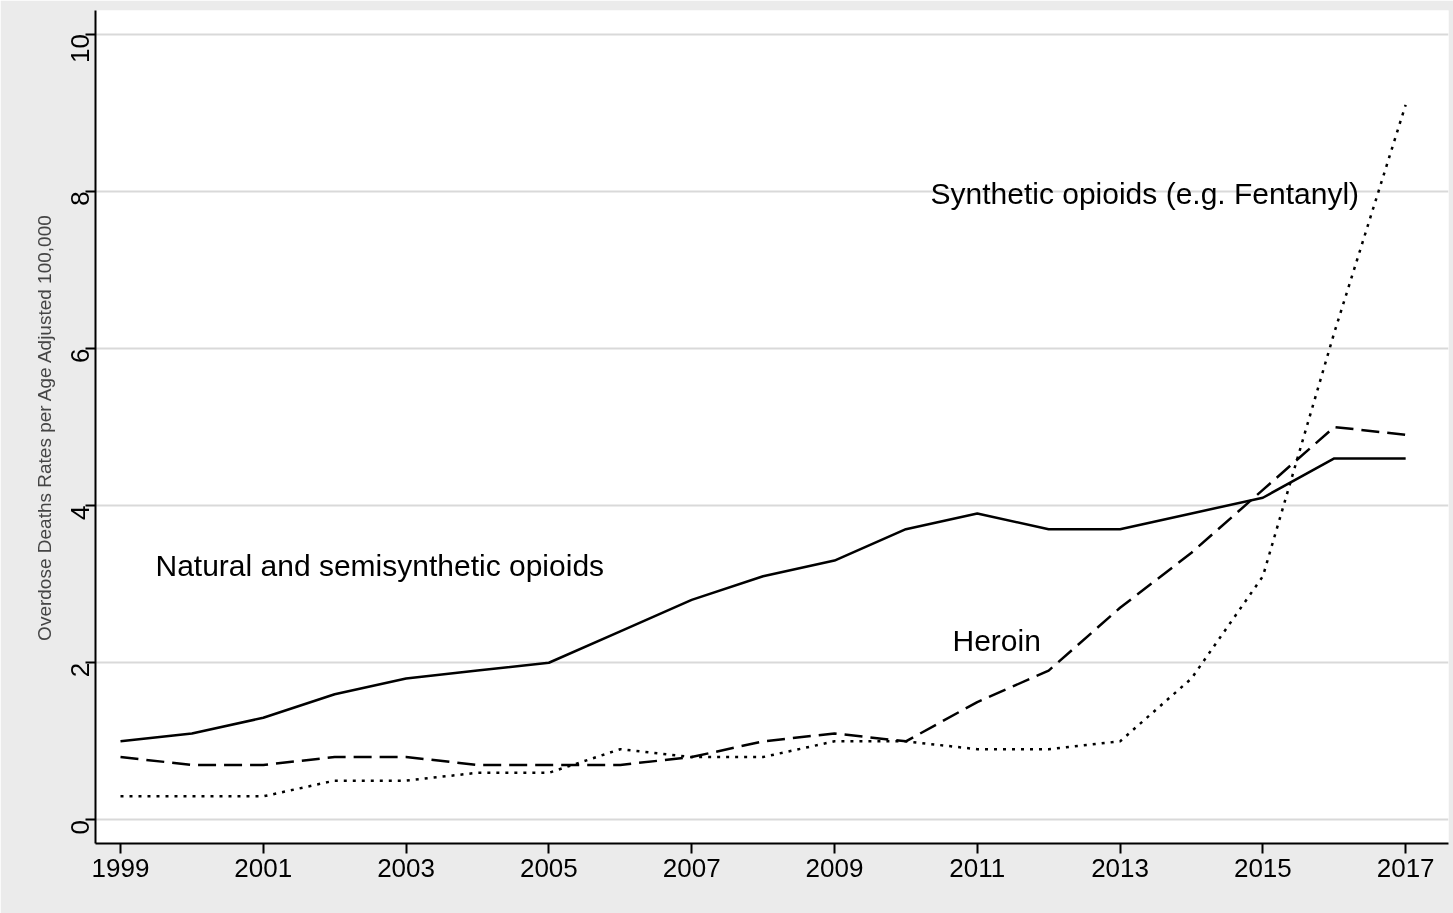 The height and width of the screenshot is (913, 1453). Describe the element at coordinates (120, 867) in the screenshot. I see `x-tick-label: 1999` at that location.